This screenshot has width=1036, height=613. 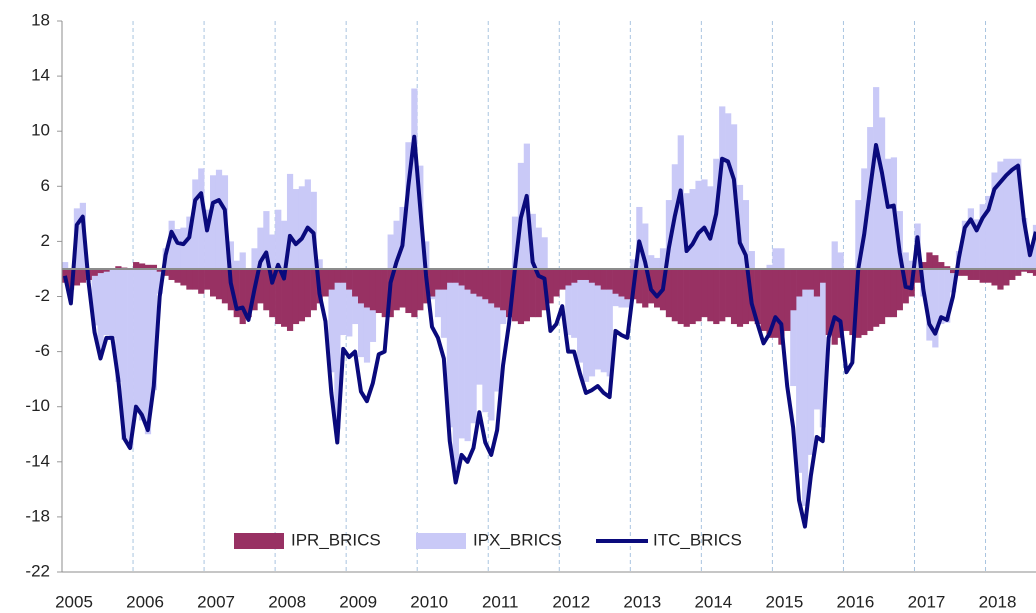 I want to click on x-tick-label: 2005, so click(x=74, y=601).